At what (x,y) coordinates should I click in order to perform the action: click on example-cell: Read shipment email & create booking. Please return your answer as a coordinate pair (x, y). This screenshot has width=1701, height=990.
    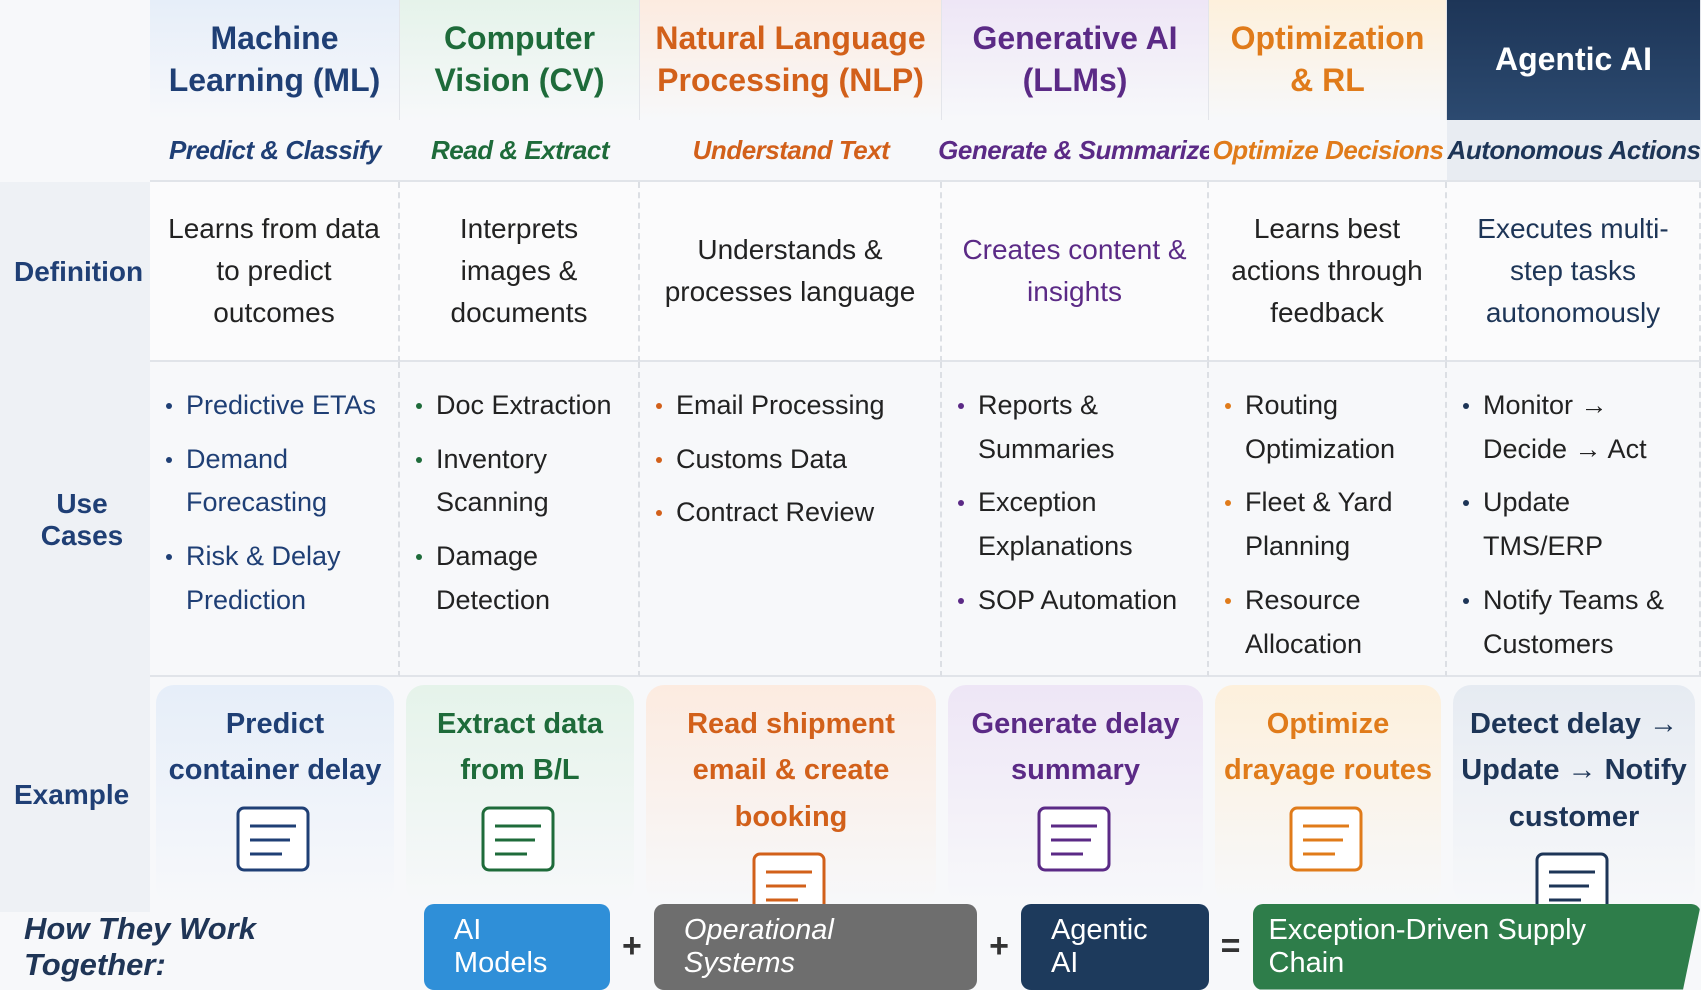
    Looking at the image, I should click on (791, 794).